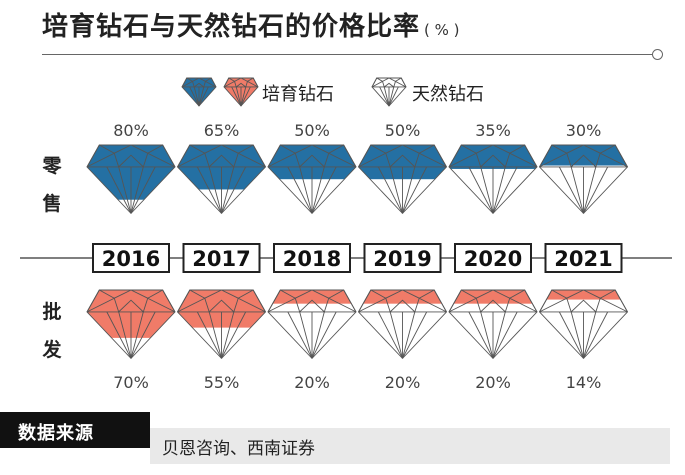 The width and height of the screenshot is (685, 475). I want to click on wholesale-value-label: 55%, so click(222, 382).